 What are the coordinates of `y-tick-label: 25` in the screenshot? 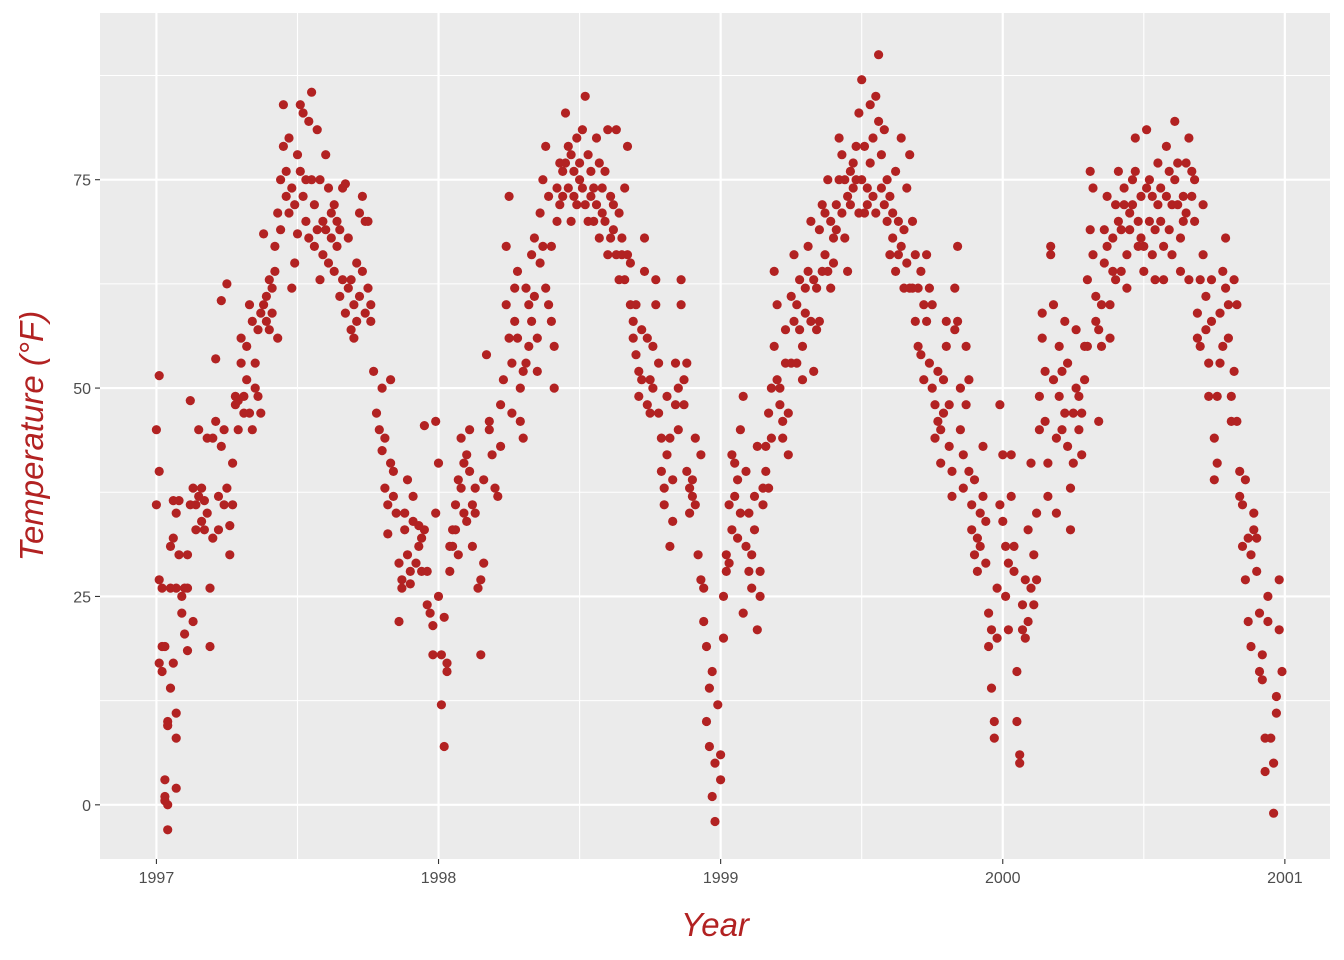 It's located at (82, 597).